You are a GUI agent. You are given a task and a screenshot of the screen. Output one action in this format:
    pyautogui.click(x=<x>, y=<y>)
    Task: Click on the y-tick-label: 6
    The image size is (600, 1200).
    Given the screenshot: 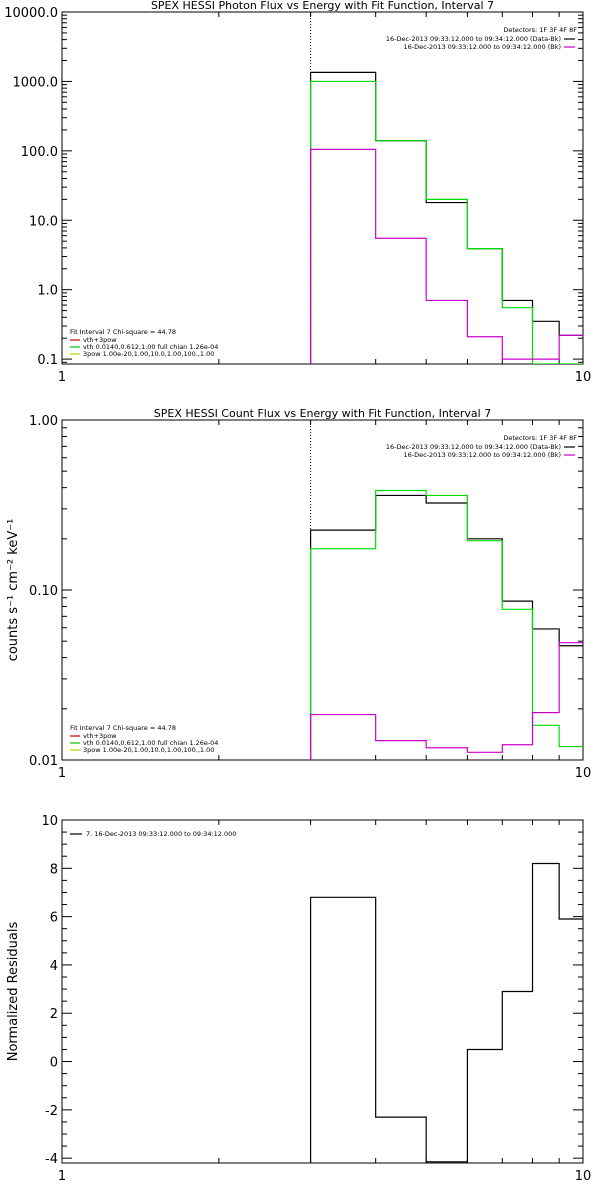 What is the action you would take?
    pyautogui.click(x=54, y=918)
    